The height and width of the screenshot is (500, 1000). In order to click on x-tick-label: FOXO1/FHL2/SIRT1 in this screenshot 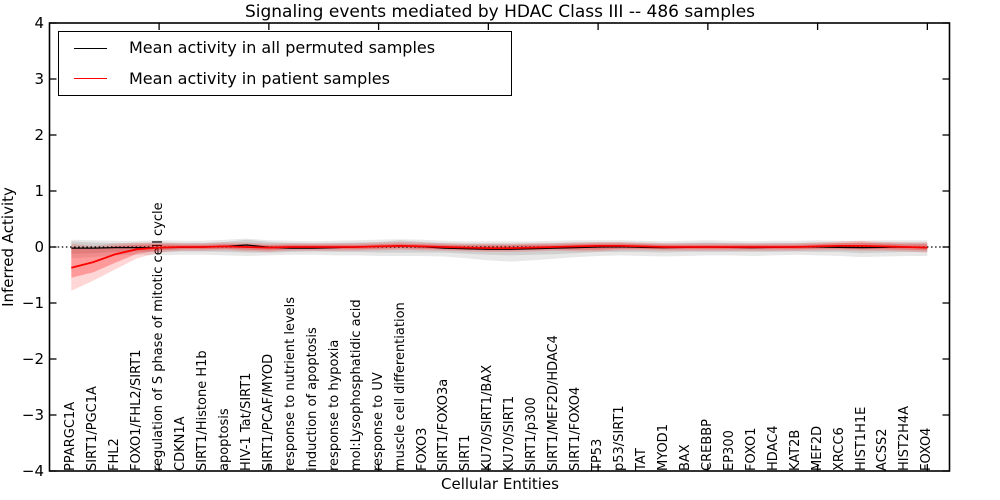, I will do `click(137, 410)`.